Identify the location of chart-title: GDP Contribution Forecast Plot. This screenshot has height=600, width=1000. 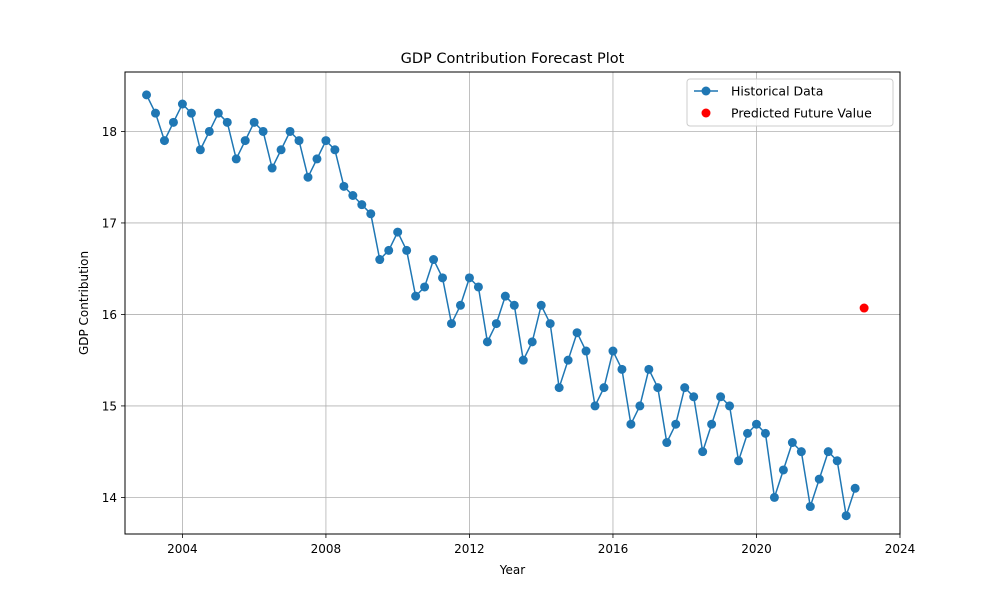
(513, 59).